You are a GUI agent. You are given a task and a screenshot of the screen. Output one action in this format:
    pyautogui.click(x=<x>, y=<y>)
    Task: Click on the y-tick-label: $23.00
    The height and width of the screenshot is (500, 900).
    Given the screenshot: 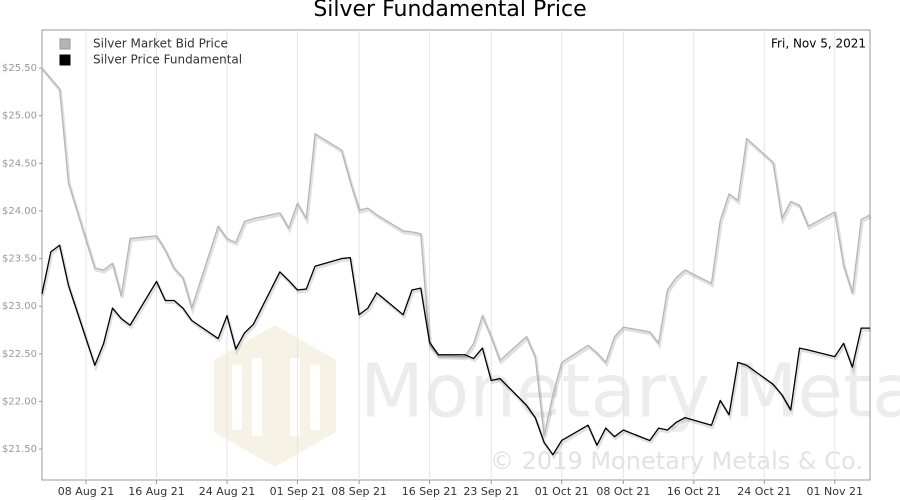 What is the action you would take?
    pyautogui.click(x=19, y=306)
    